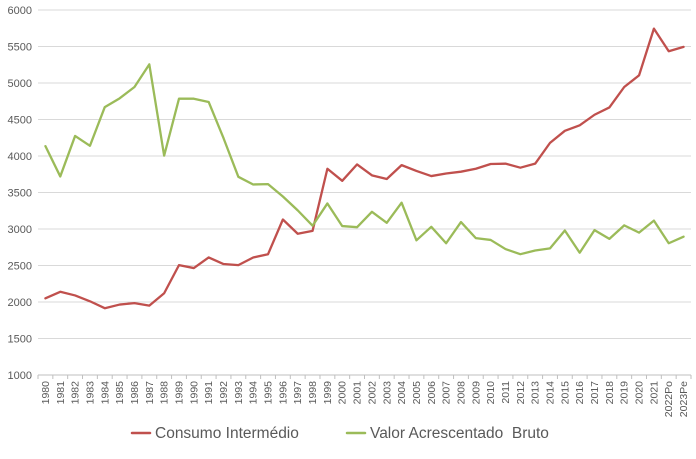 This screenshot has width=696, height=459. I want to click on legend-item-valor-acrescentado-bruto: Valor Acrescentado Bruto, so click(447, 433).